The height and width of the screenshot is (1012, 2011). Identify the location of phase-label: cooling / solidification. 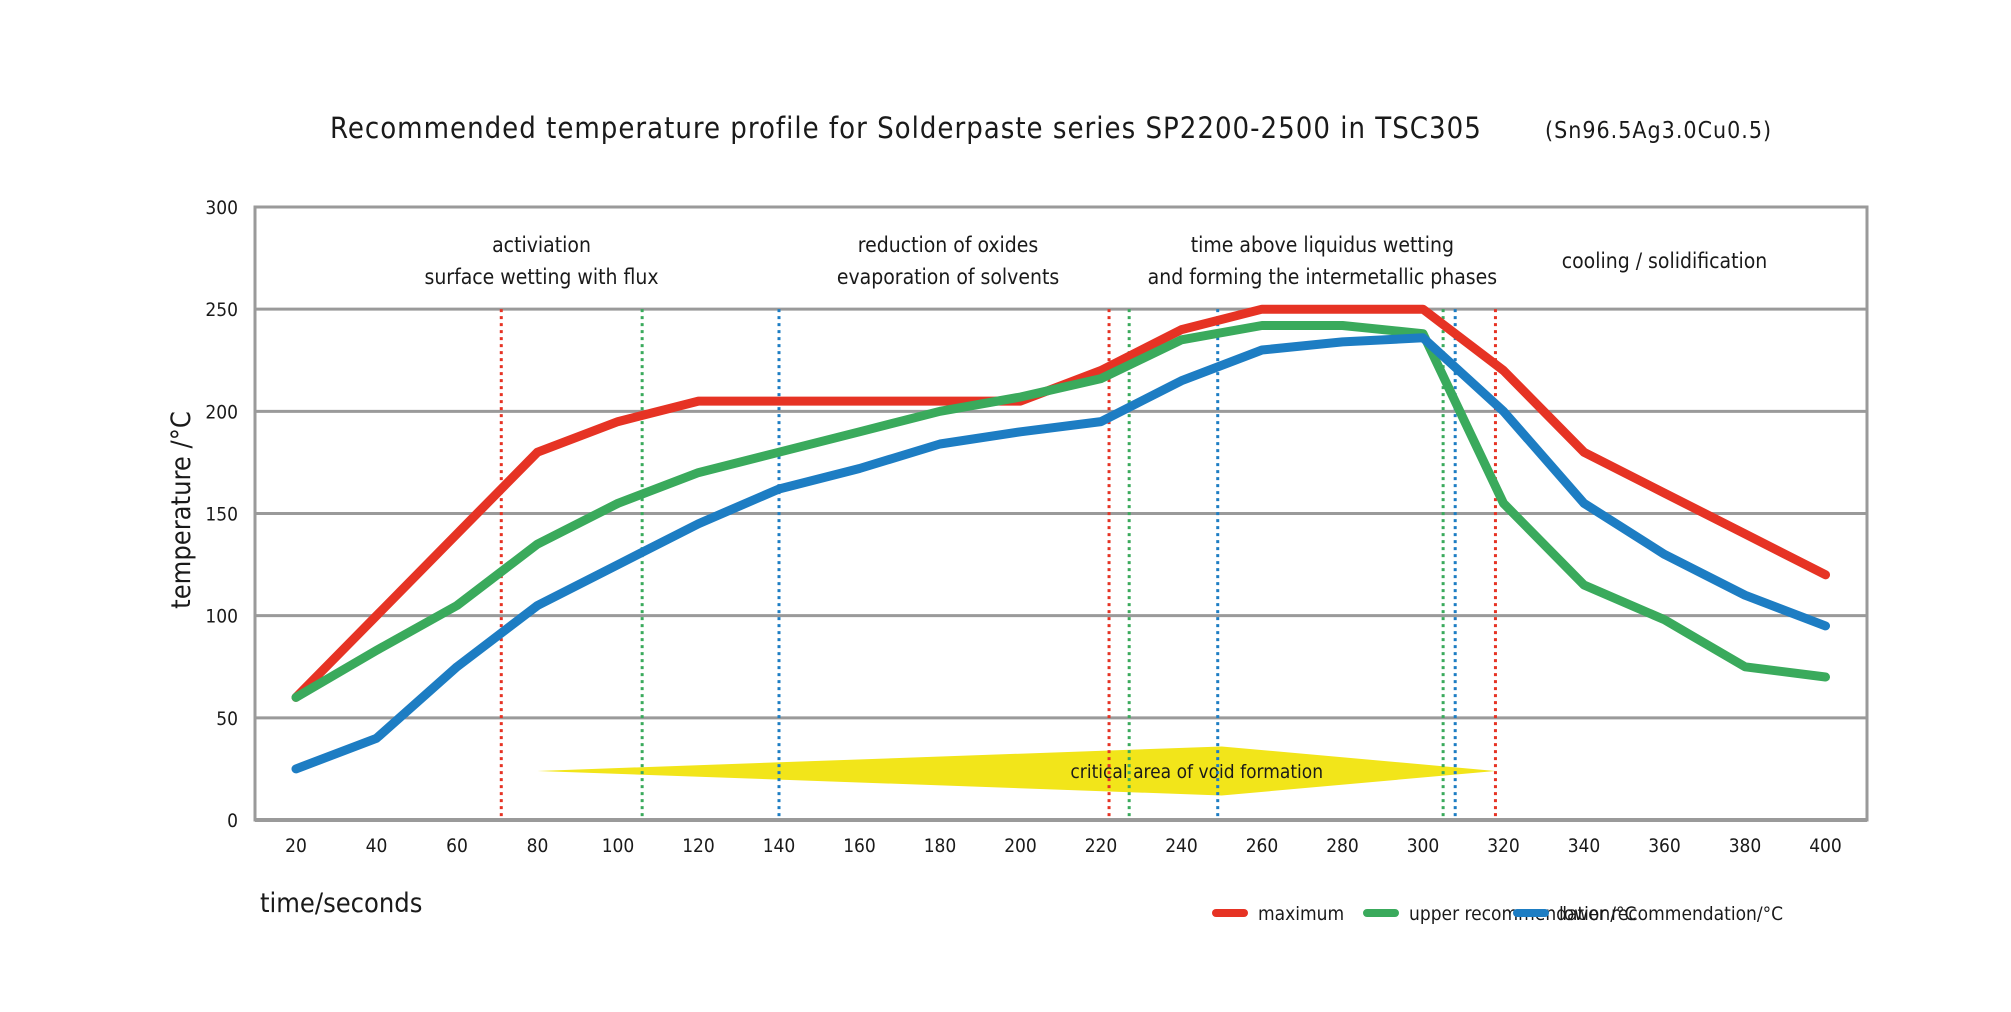
(1665, 261).